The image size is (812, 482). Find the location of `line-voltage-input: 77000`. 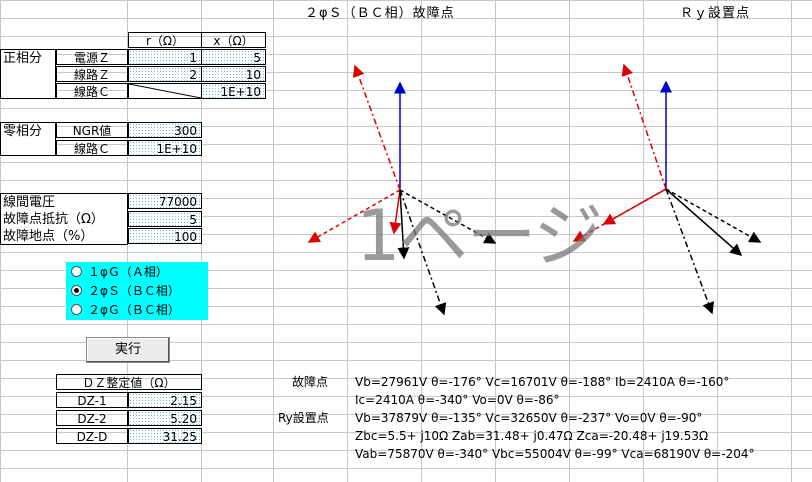

line-voltage-input: 77000 is located at coordinates (165, 201).